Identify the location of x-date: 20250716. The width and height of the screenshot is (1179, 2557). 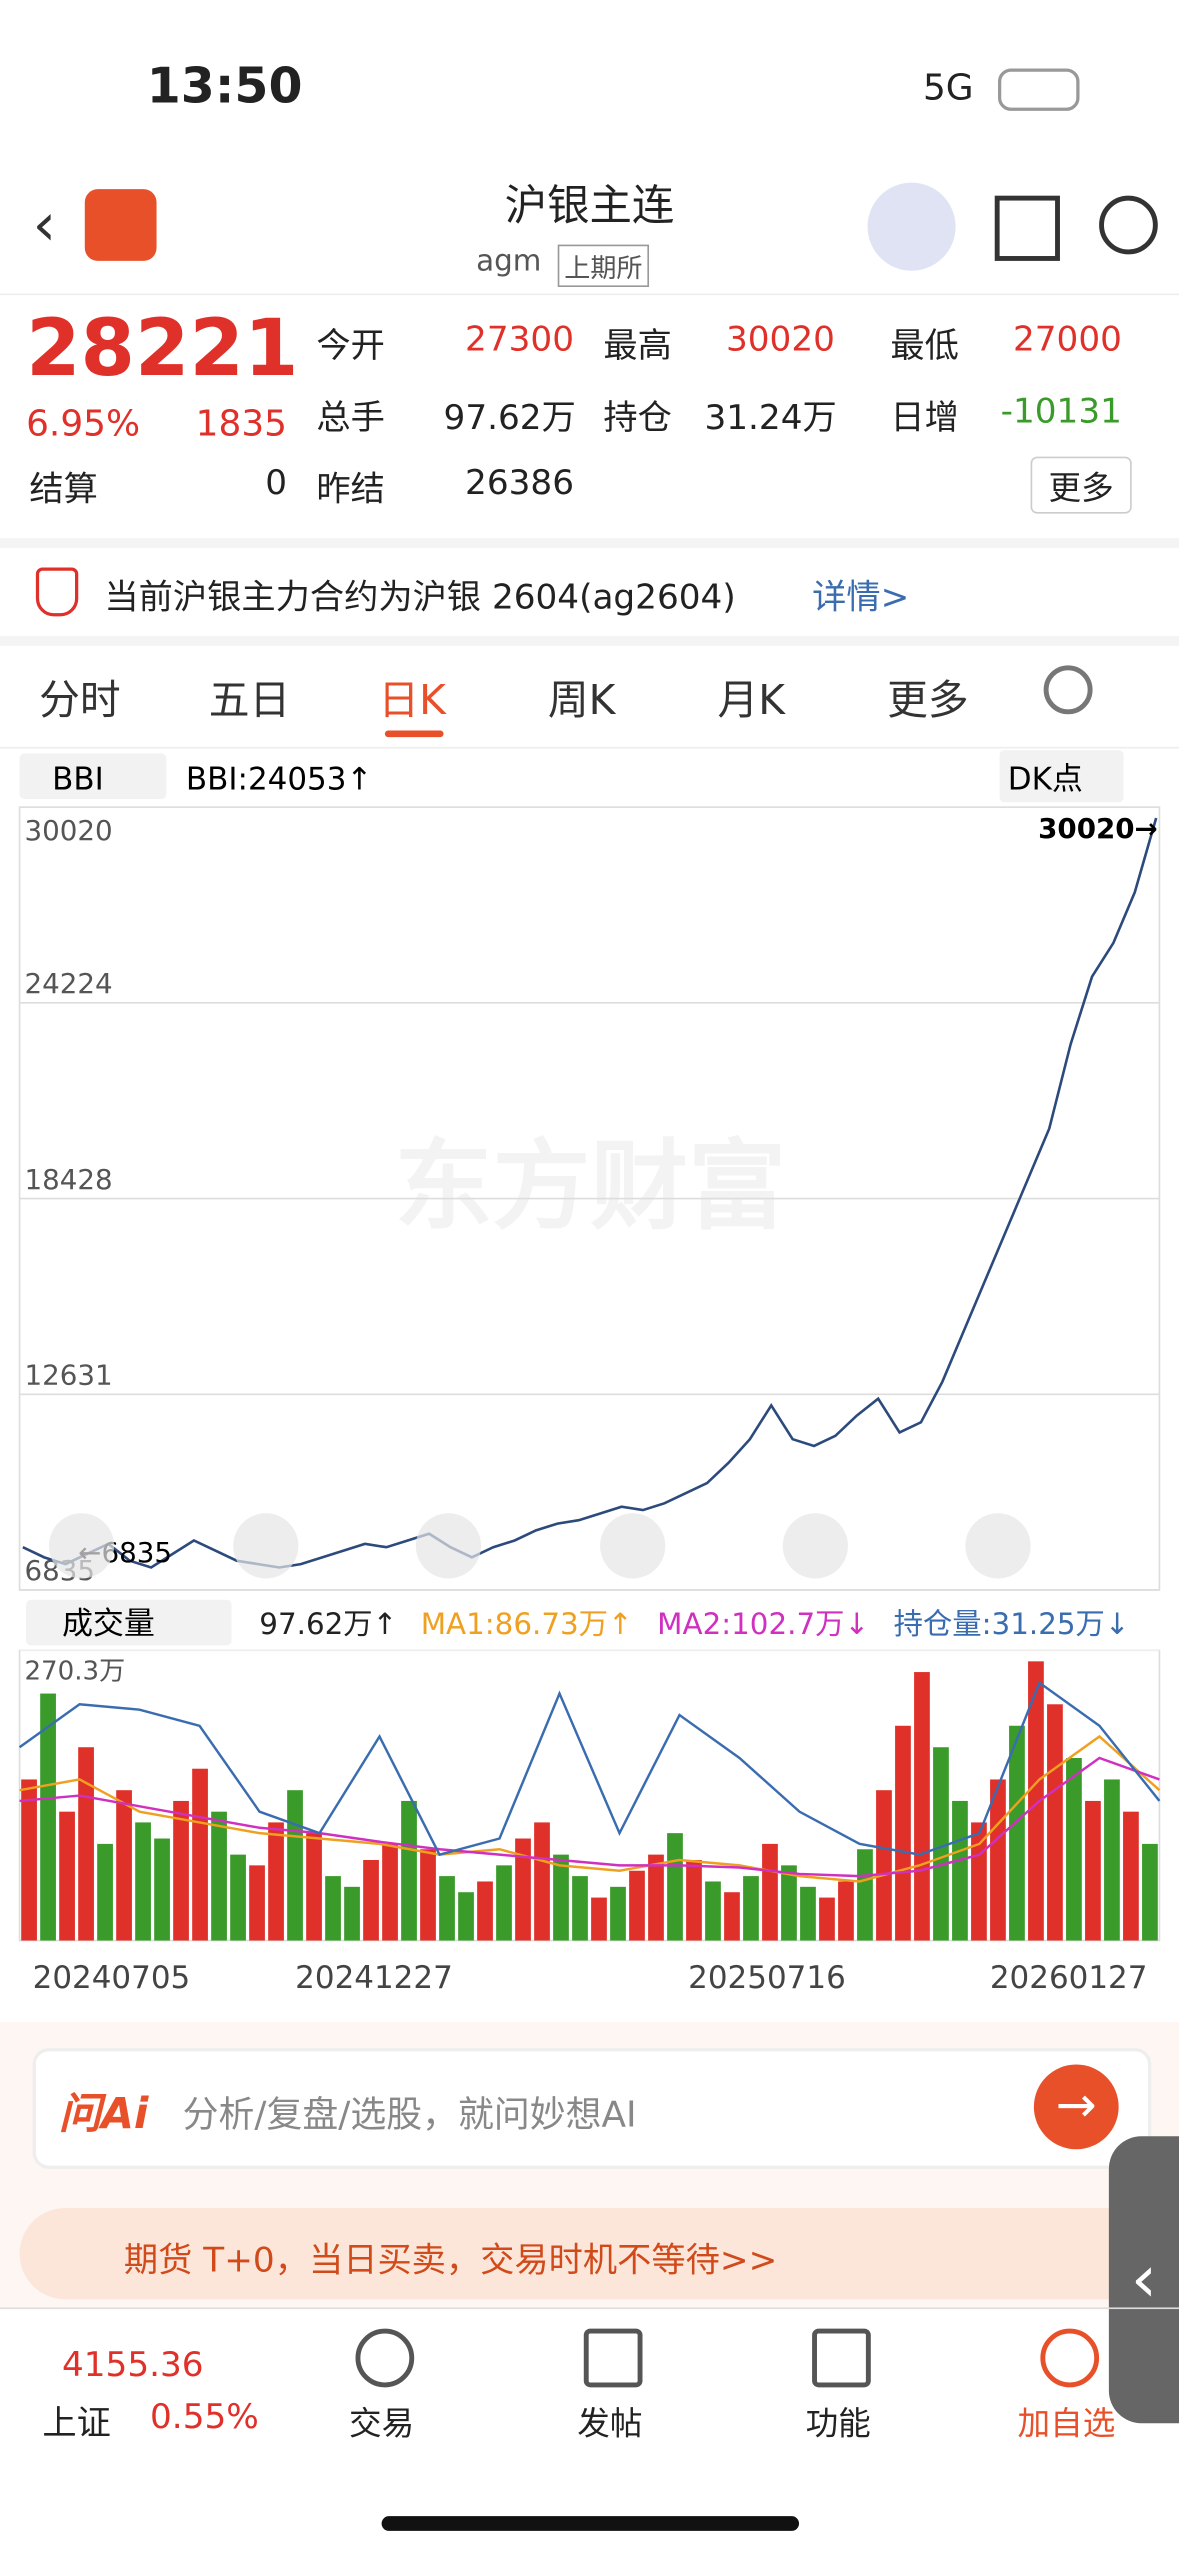
(767, 1978).